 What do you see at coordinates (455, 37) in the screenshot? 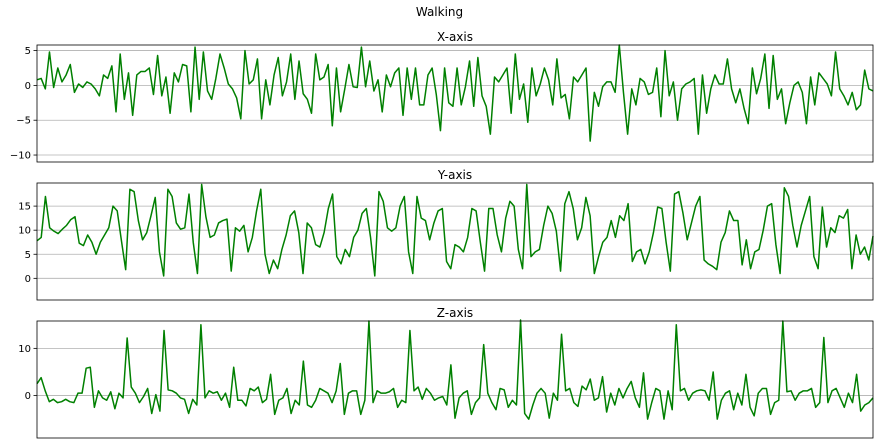
I see `subplot-title: X-axis` at bounding box center [455, 37].